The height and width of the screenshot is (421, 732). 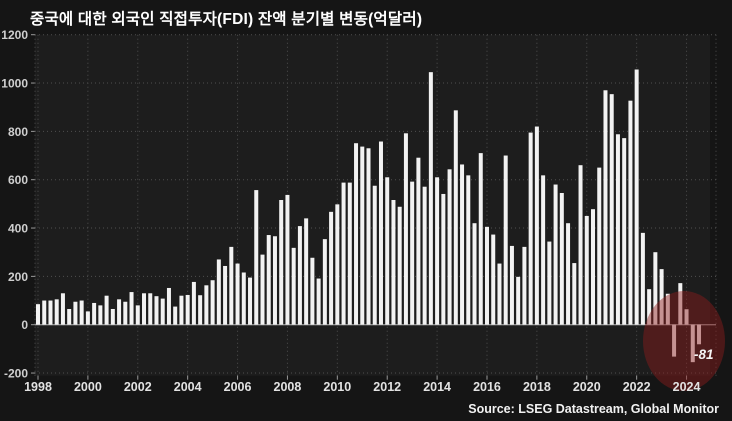 I want to click on x-axis-label: 2016, so click(x=487, y=387).